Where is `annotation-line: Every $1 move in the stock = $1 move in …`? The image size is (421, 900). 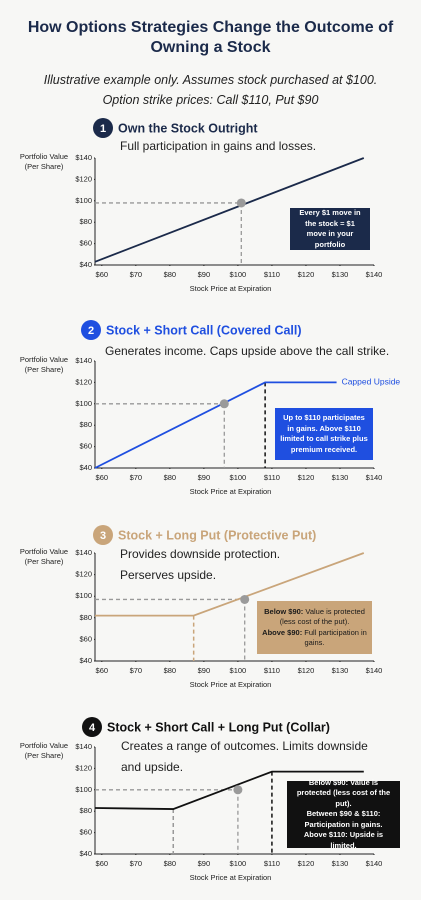 annotation-line: Every $1 move in the stock = $1 move in … is located at coordinates (330, 229).